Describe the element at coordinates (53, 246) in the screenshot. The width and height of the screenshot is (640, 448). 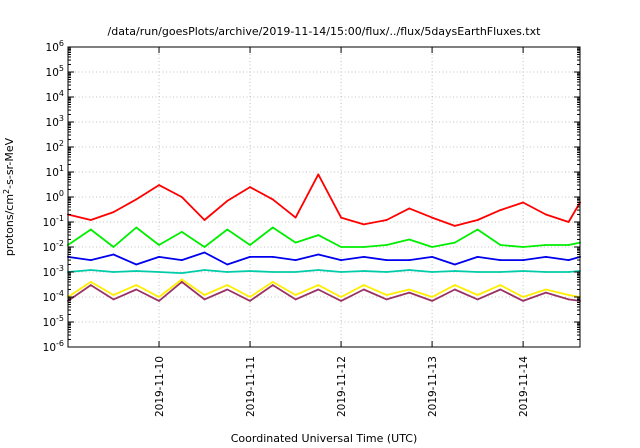
I see `y-tick-label: 10⁻²` at that location.